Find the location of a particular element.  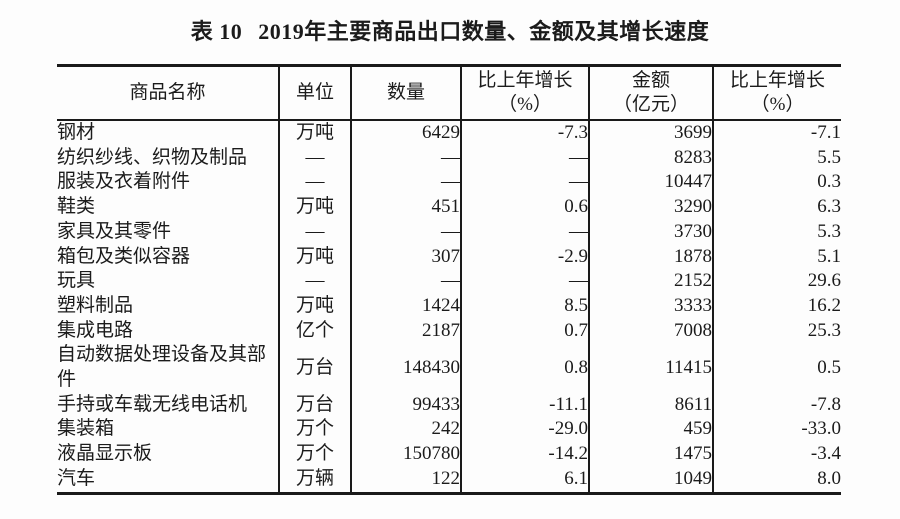

quantity-growth-cell: -11.1 is located at coordinates (524, 405).